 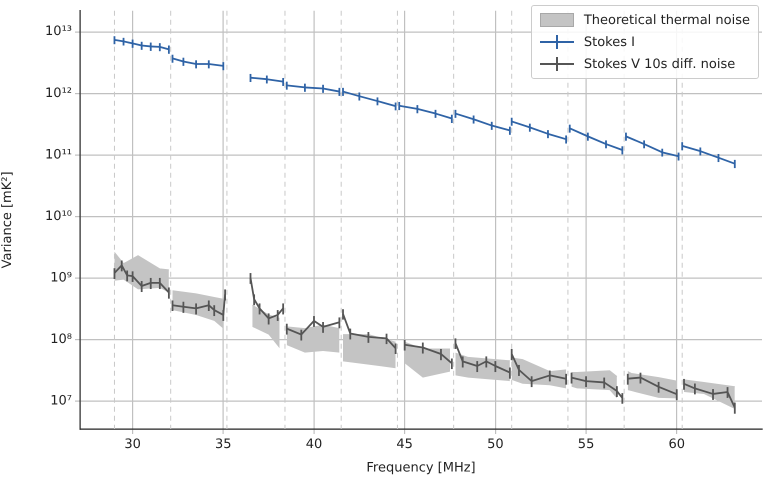 What do you see at coordinates (495, 444) in the screenshot?
I see `x-tick-label: 50` at bounding box center [495, 444].